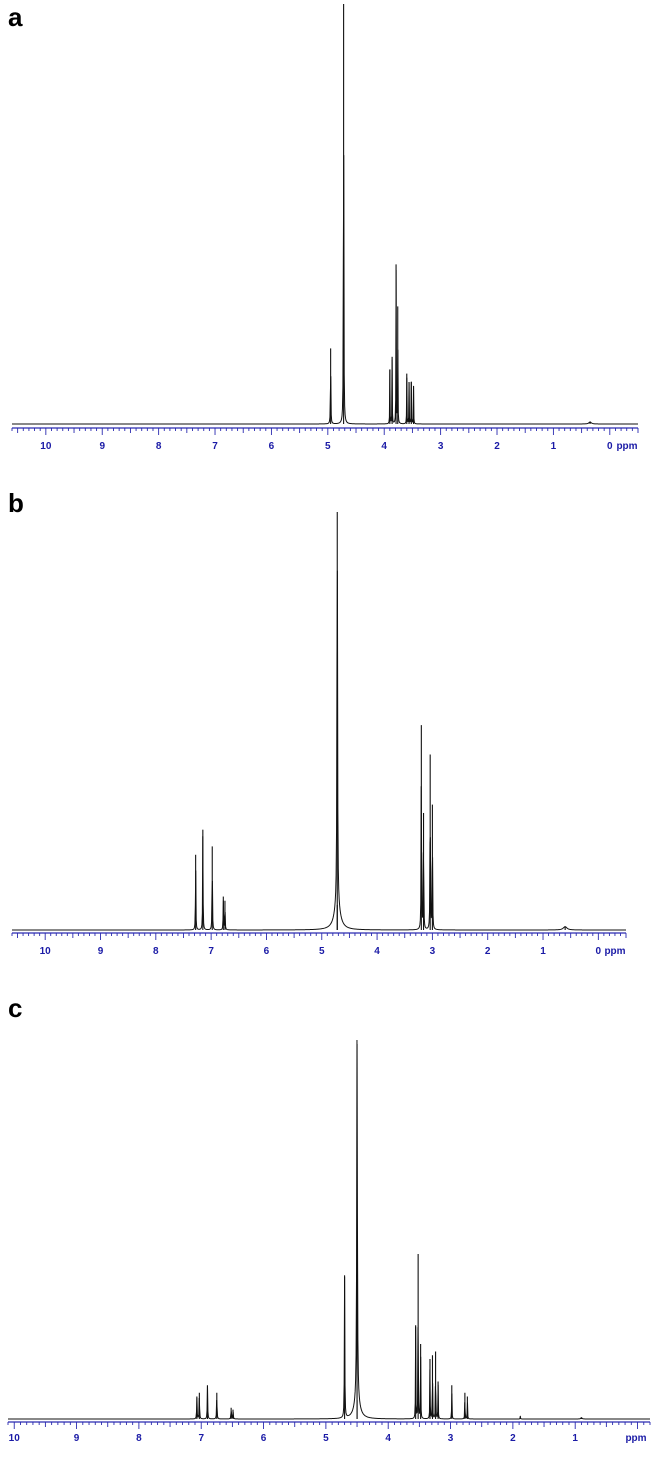 The image size is (653, 1475). What do you see at coordinates (16, 503) in the screenshot?
I see `panel-label: b` at bounding box center [16, 503].